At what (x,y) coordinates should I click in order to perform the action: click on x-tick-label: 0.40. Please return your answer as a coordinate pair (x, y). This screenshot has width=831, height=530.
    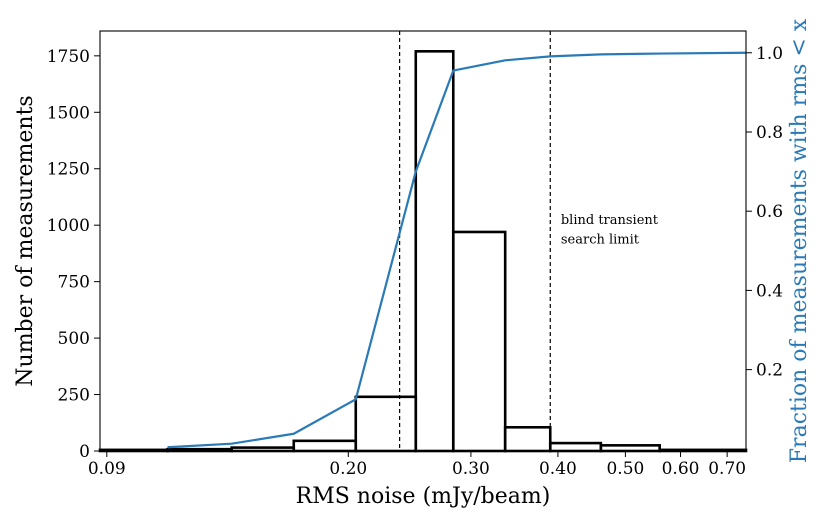
    Looking at the image, I should click on (558, 469).